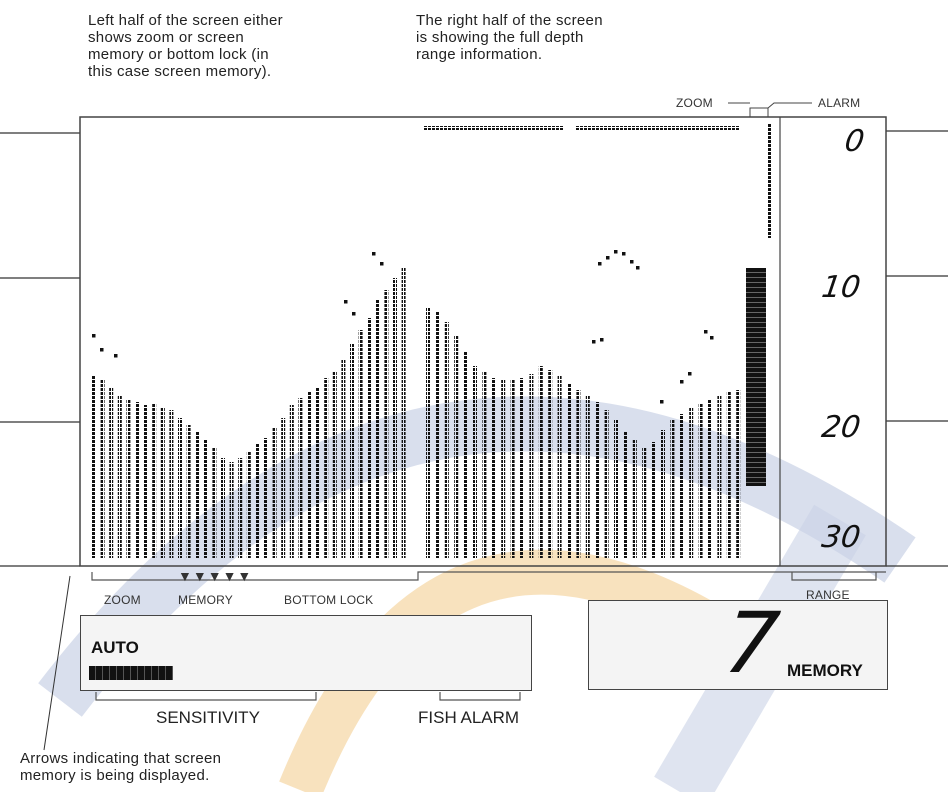  I want to click on mode-memory-arrows: ▼▼▼▼▼, so click(215, 576).